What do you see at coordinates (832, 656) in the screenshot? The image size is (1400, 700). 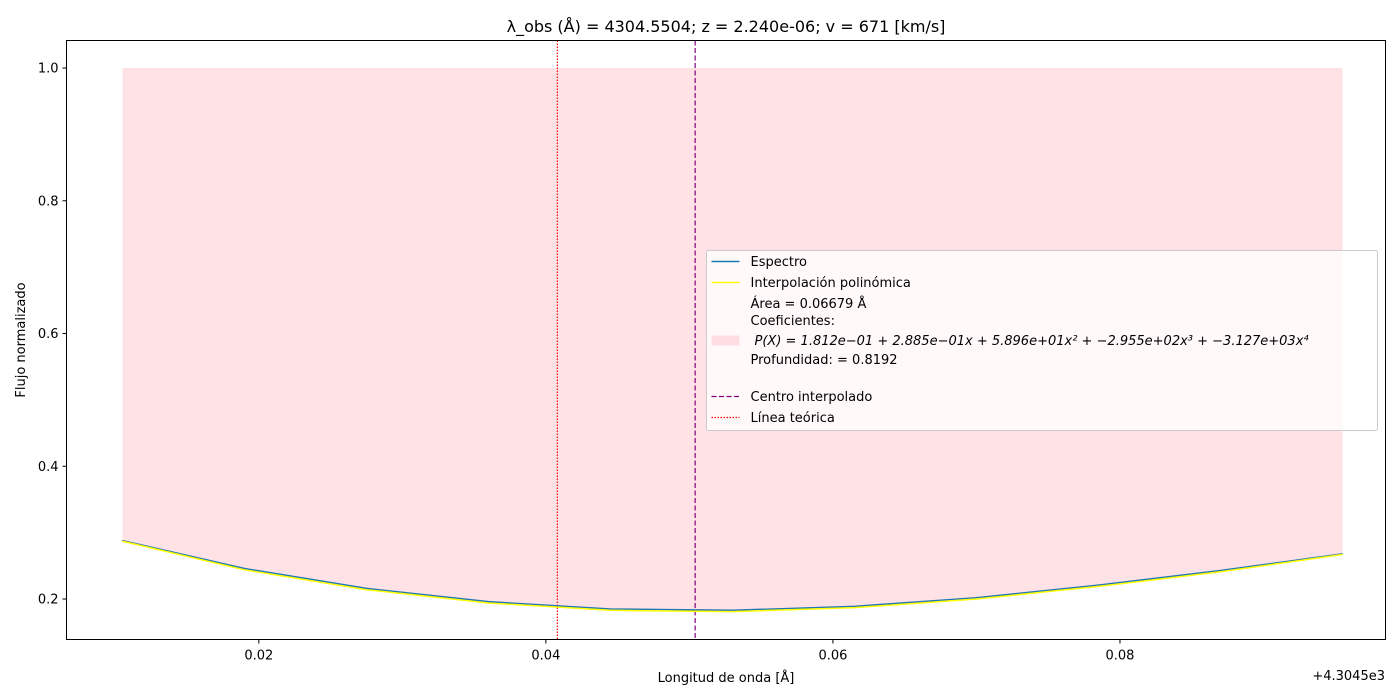 I see `x-tick-label: 0.06` at bounding box center [832, 656].